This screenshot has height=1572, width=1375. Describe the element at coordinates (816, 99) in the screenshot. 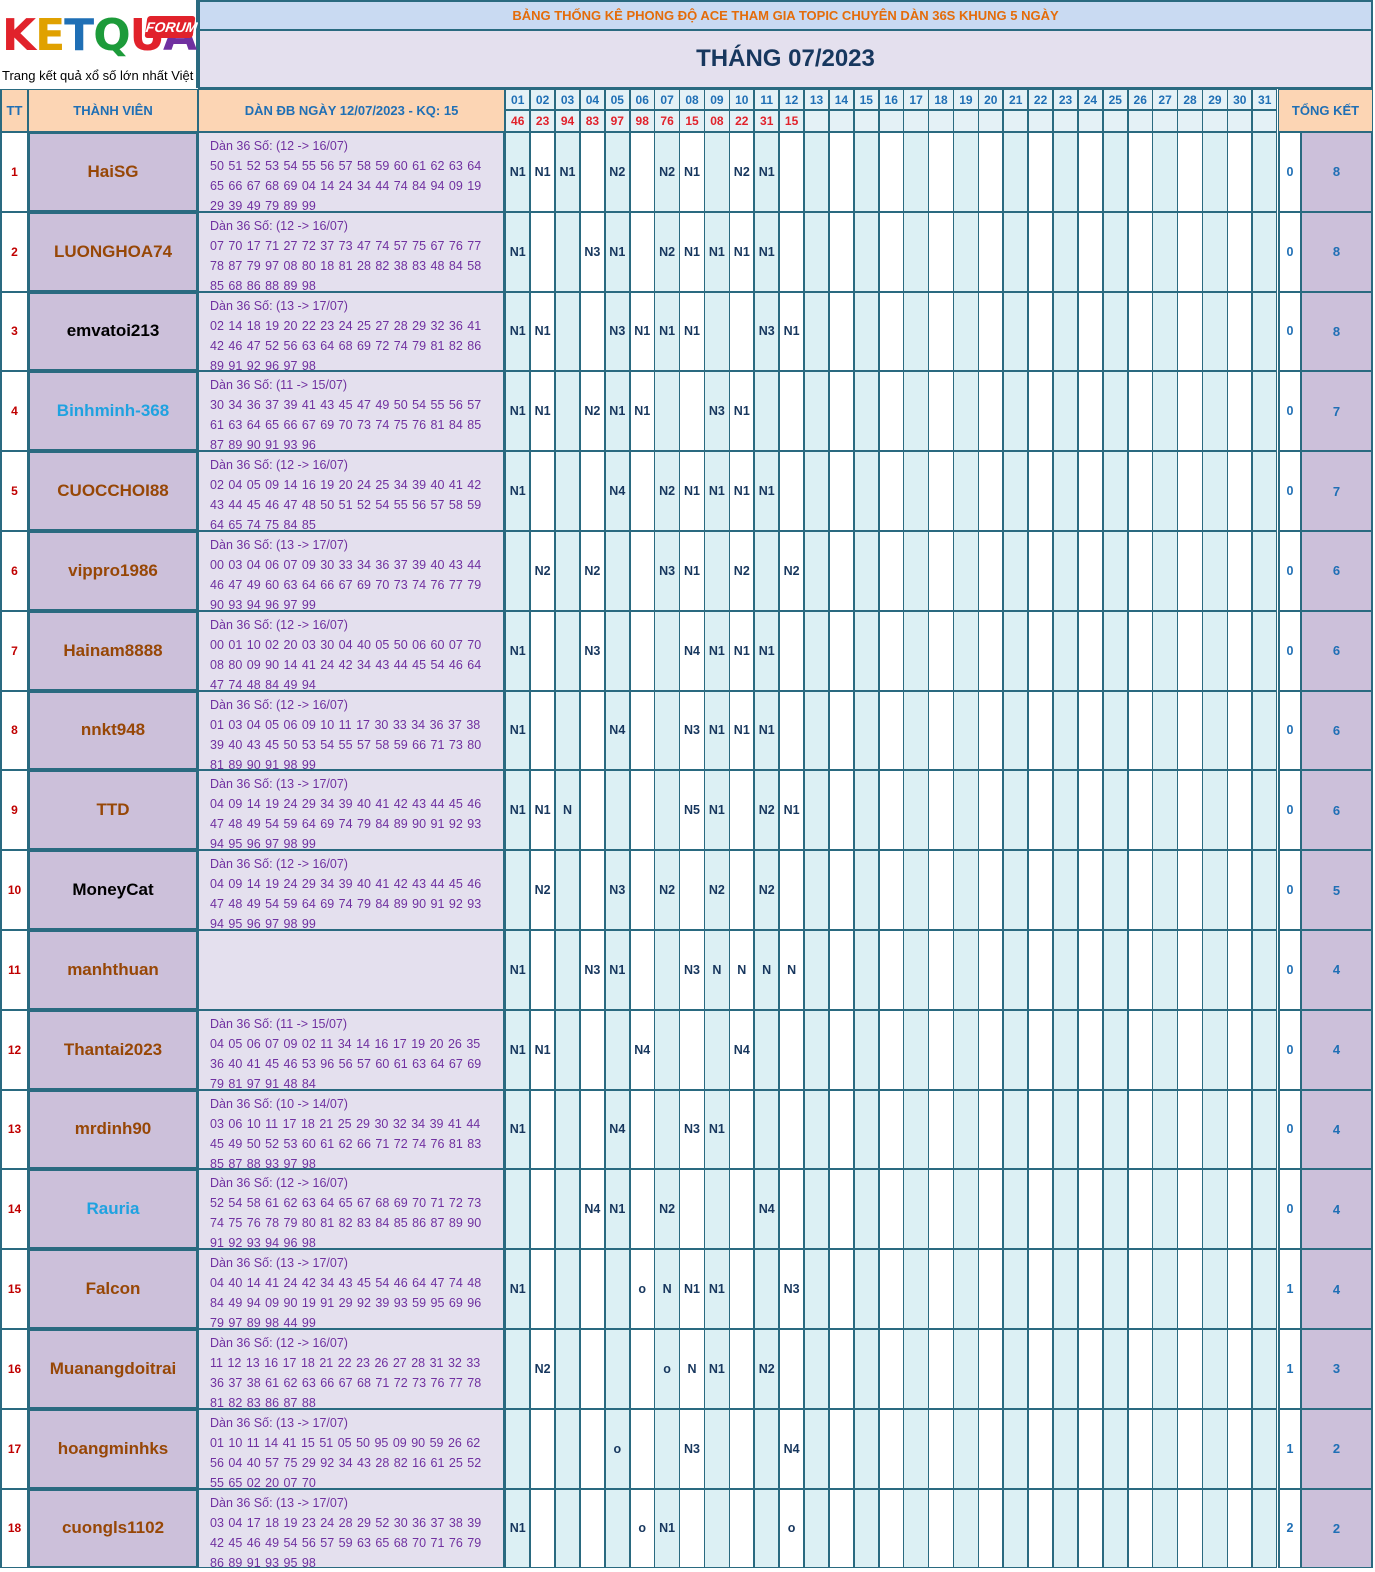

I see `day-header: 13` at that location.